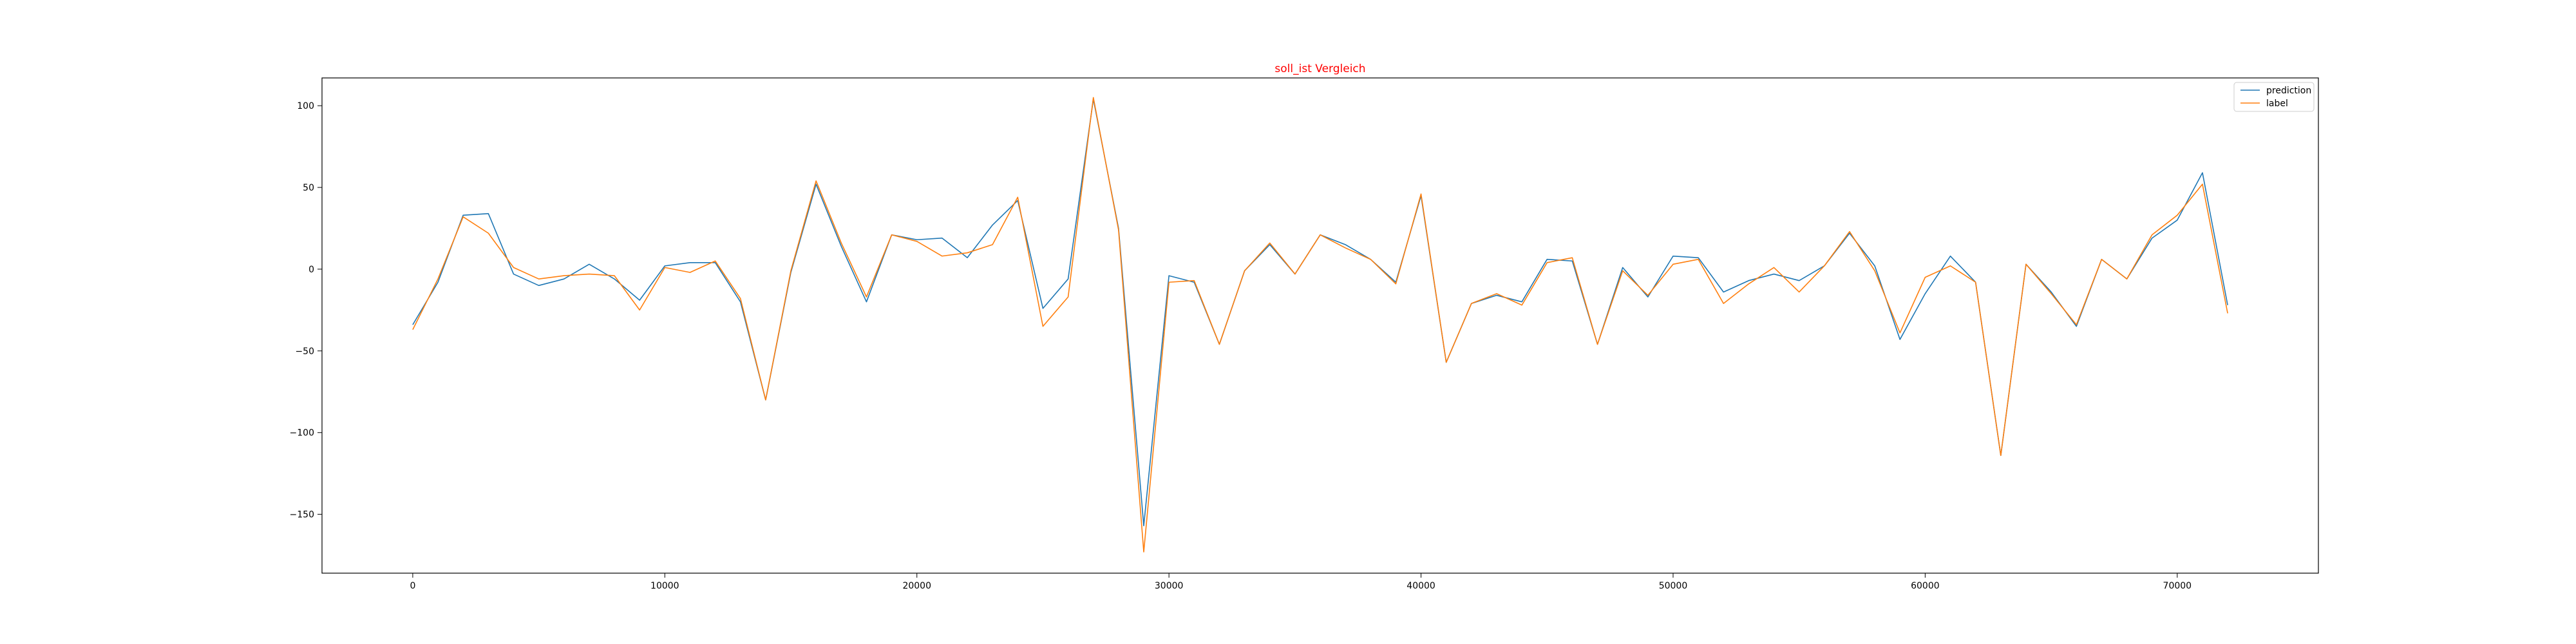 This screenshot has height=644, width=2576. I want to click on y-tick-label: 0, so click(311, 270).